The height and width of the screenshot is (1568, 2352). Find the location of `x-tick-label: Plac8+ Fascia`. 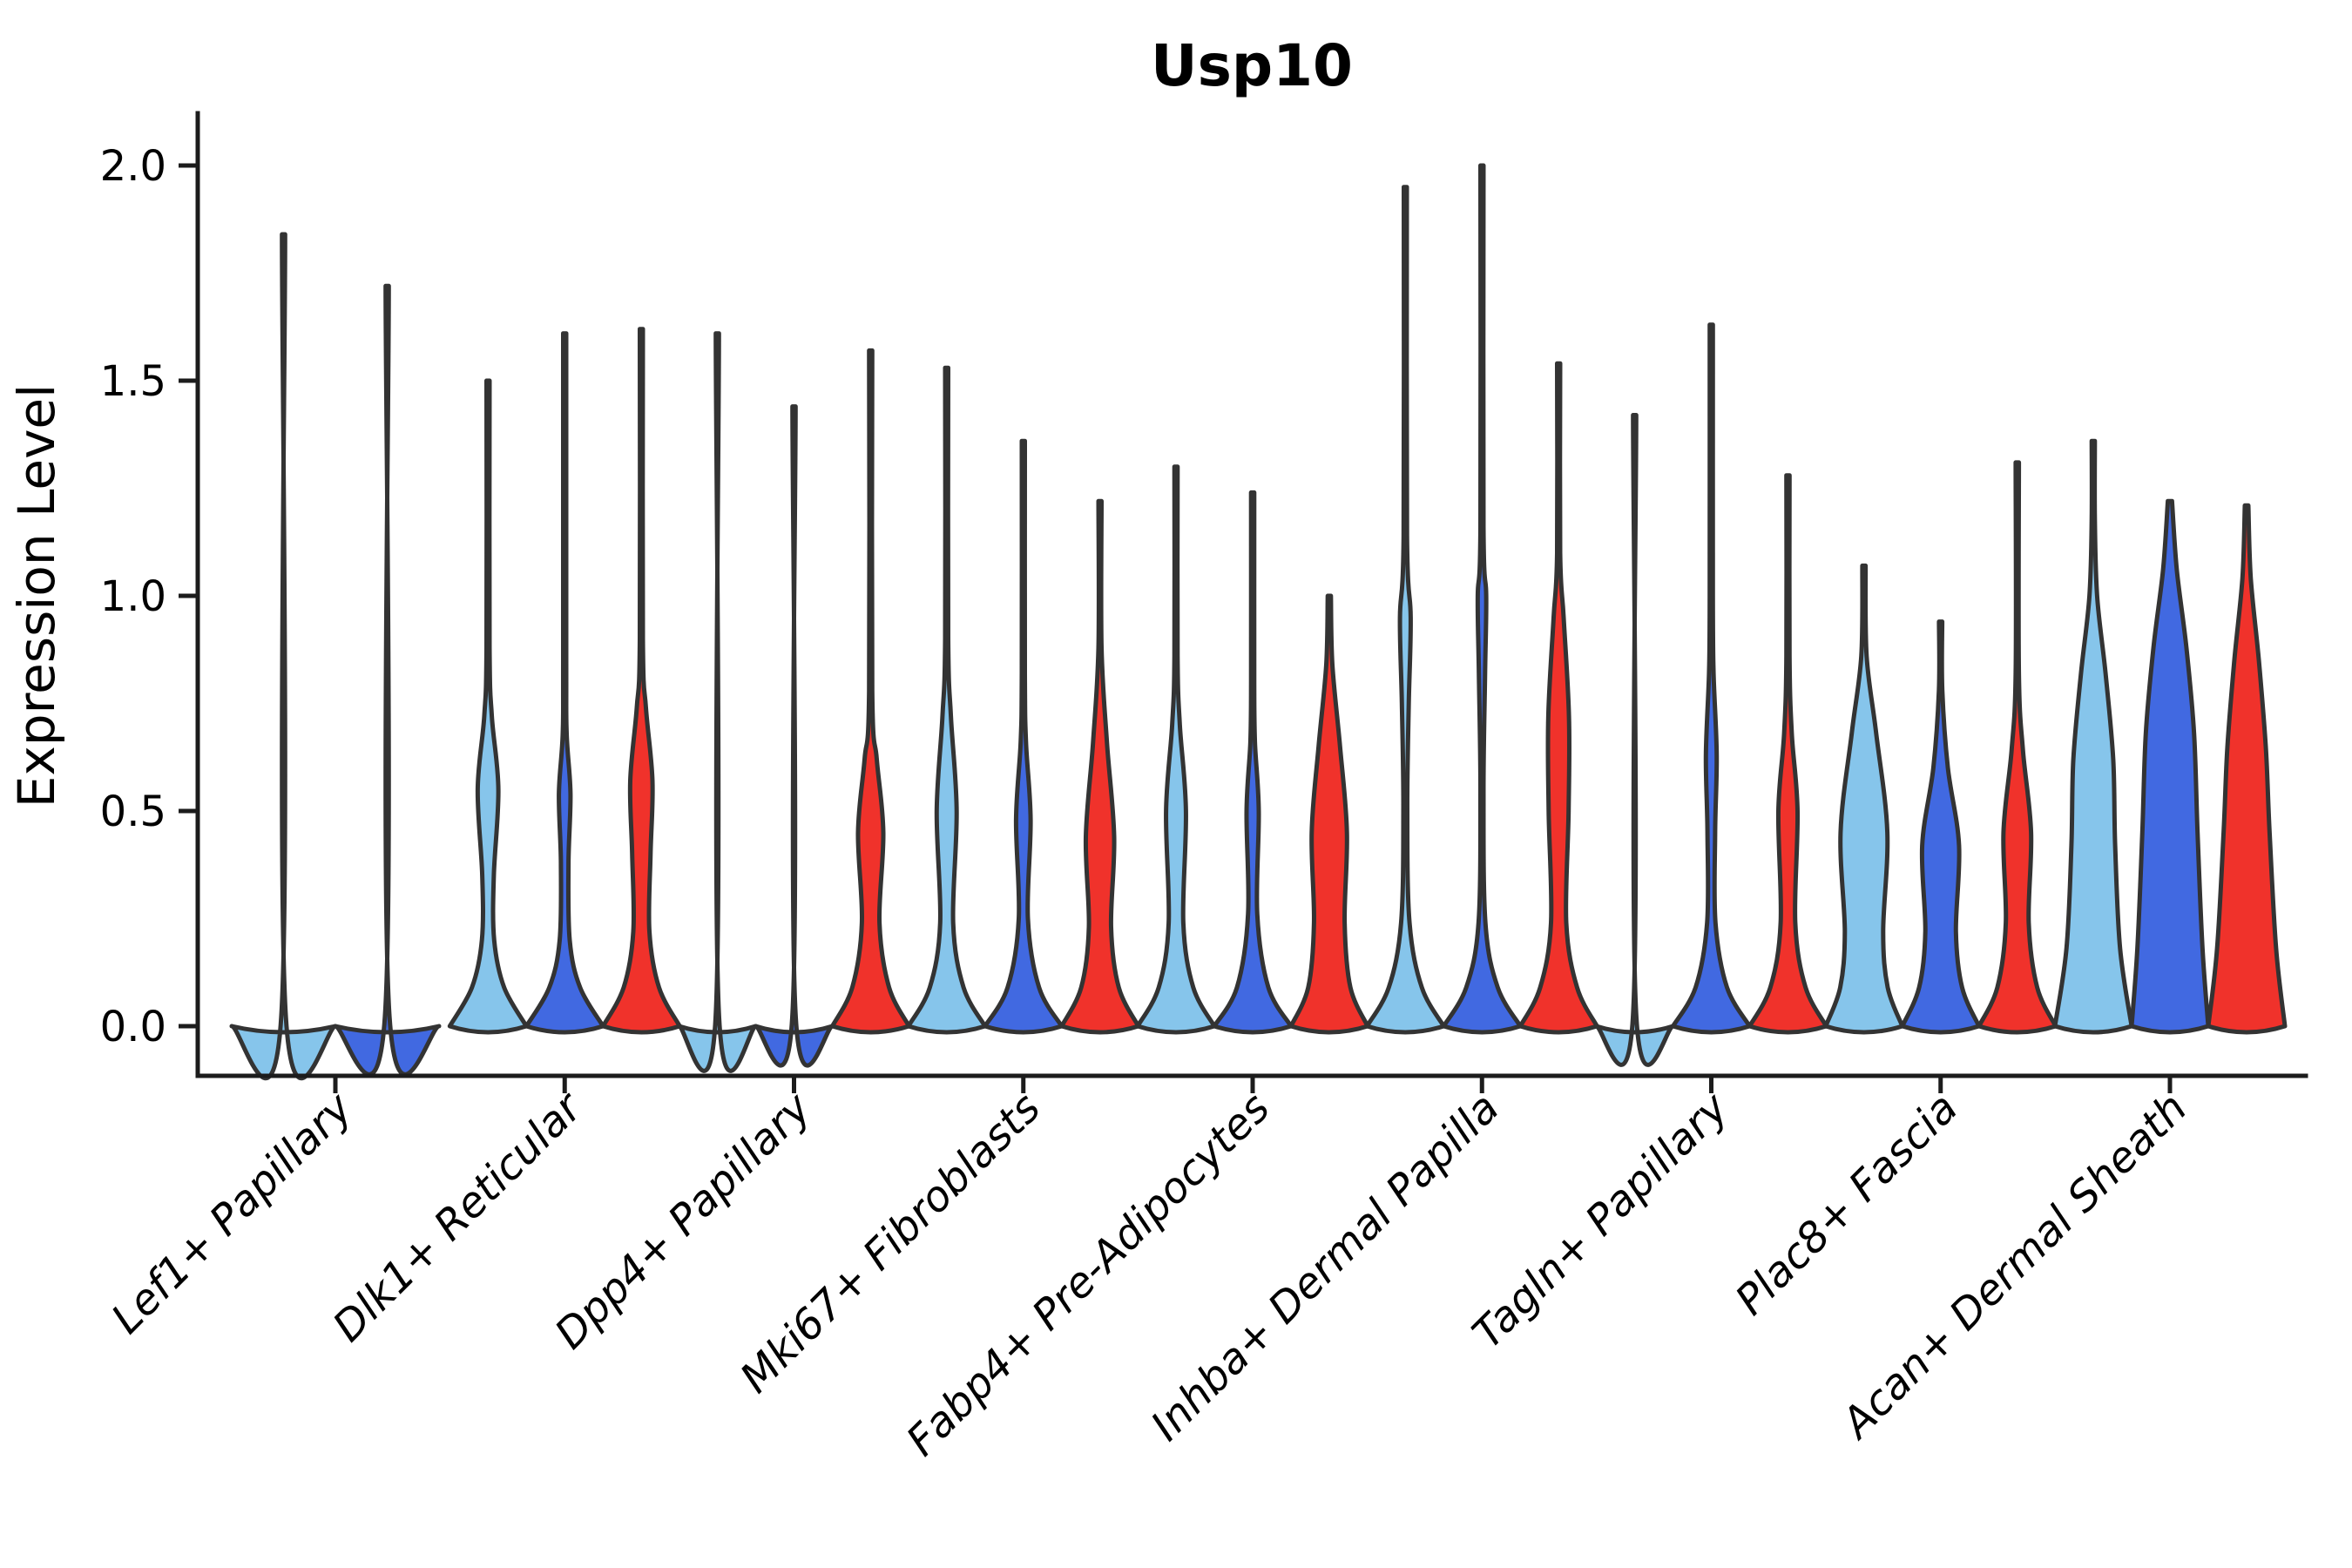

x-tick-label: Plac8+ Fascia is located at coordinates (1847, 1204).